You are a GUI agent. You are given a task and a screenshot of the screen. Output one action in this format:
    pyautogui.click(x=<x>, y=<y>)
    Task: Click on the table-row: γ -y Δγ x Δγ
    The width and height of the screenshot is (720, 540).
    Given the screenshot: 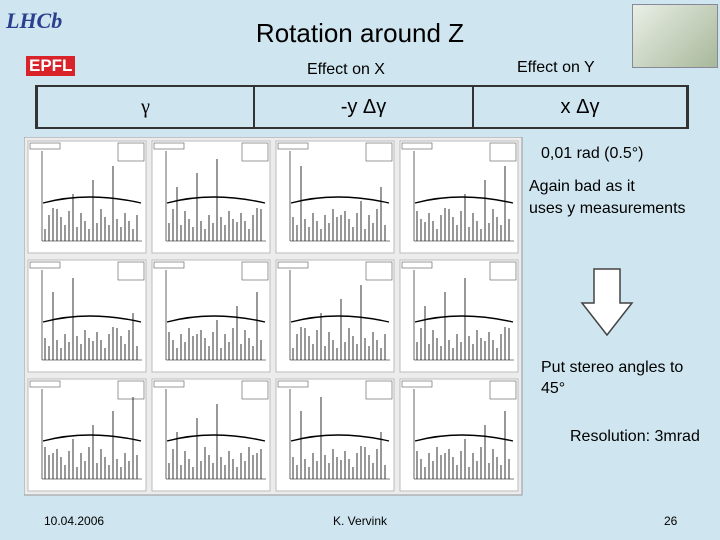 What is the action you would take?
    pyautogui.click(x=362, y=107)
    